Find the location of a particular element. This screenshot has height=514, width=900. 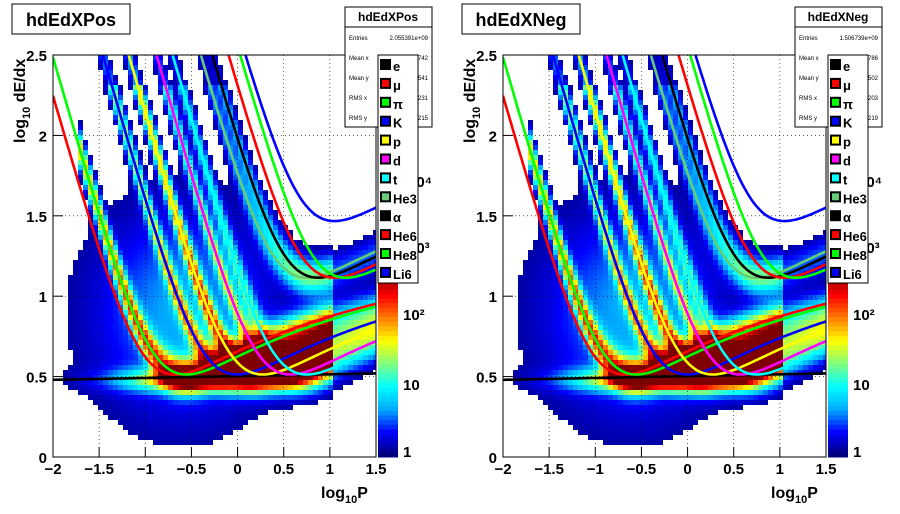

y-tick-label: 1 is located at coordinates (43, 297).